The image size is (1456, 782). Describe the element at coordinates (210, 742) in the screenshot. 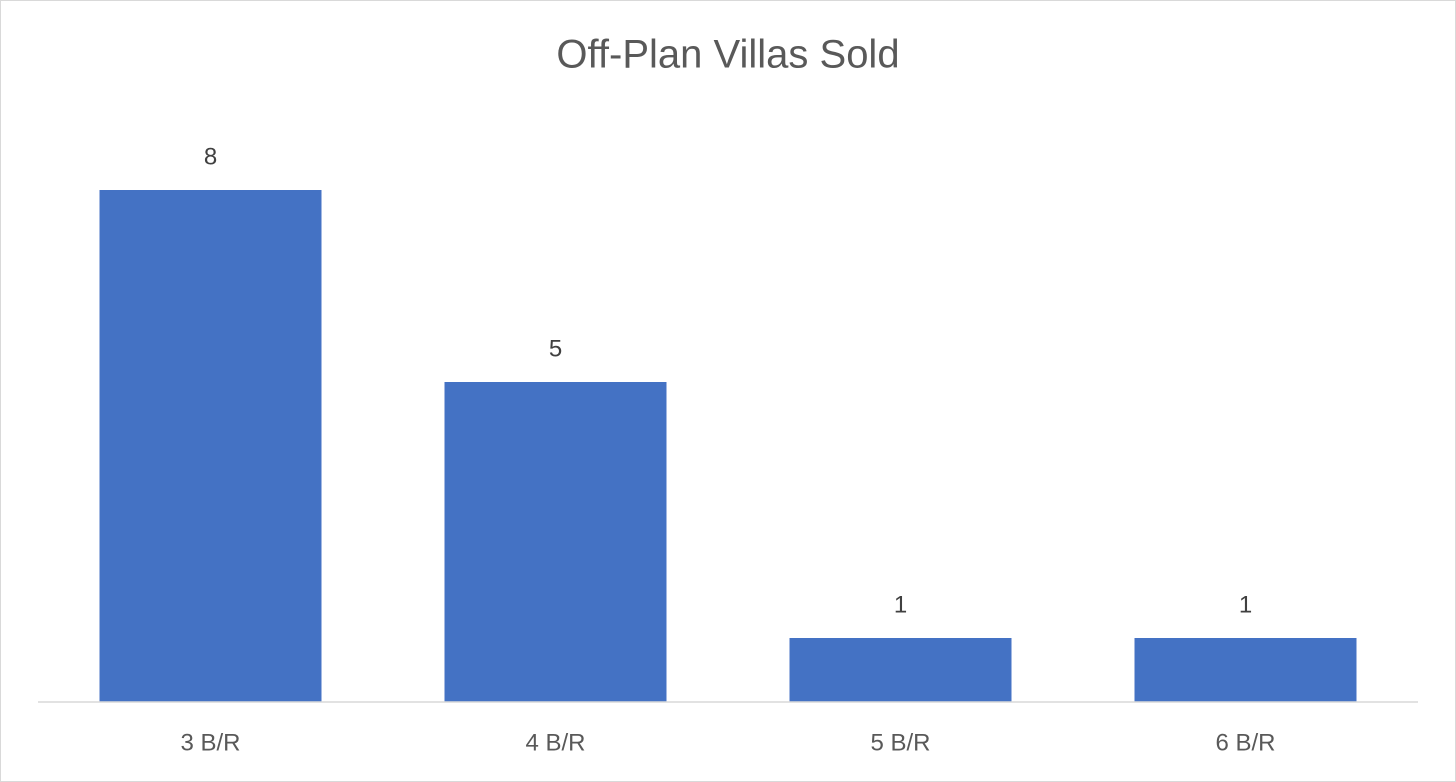

I see `x-tick-label: 3 B/R` at that location.